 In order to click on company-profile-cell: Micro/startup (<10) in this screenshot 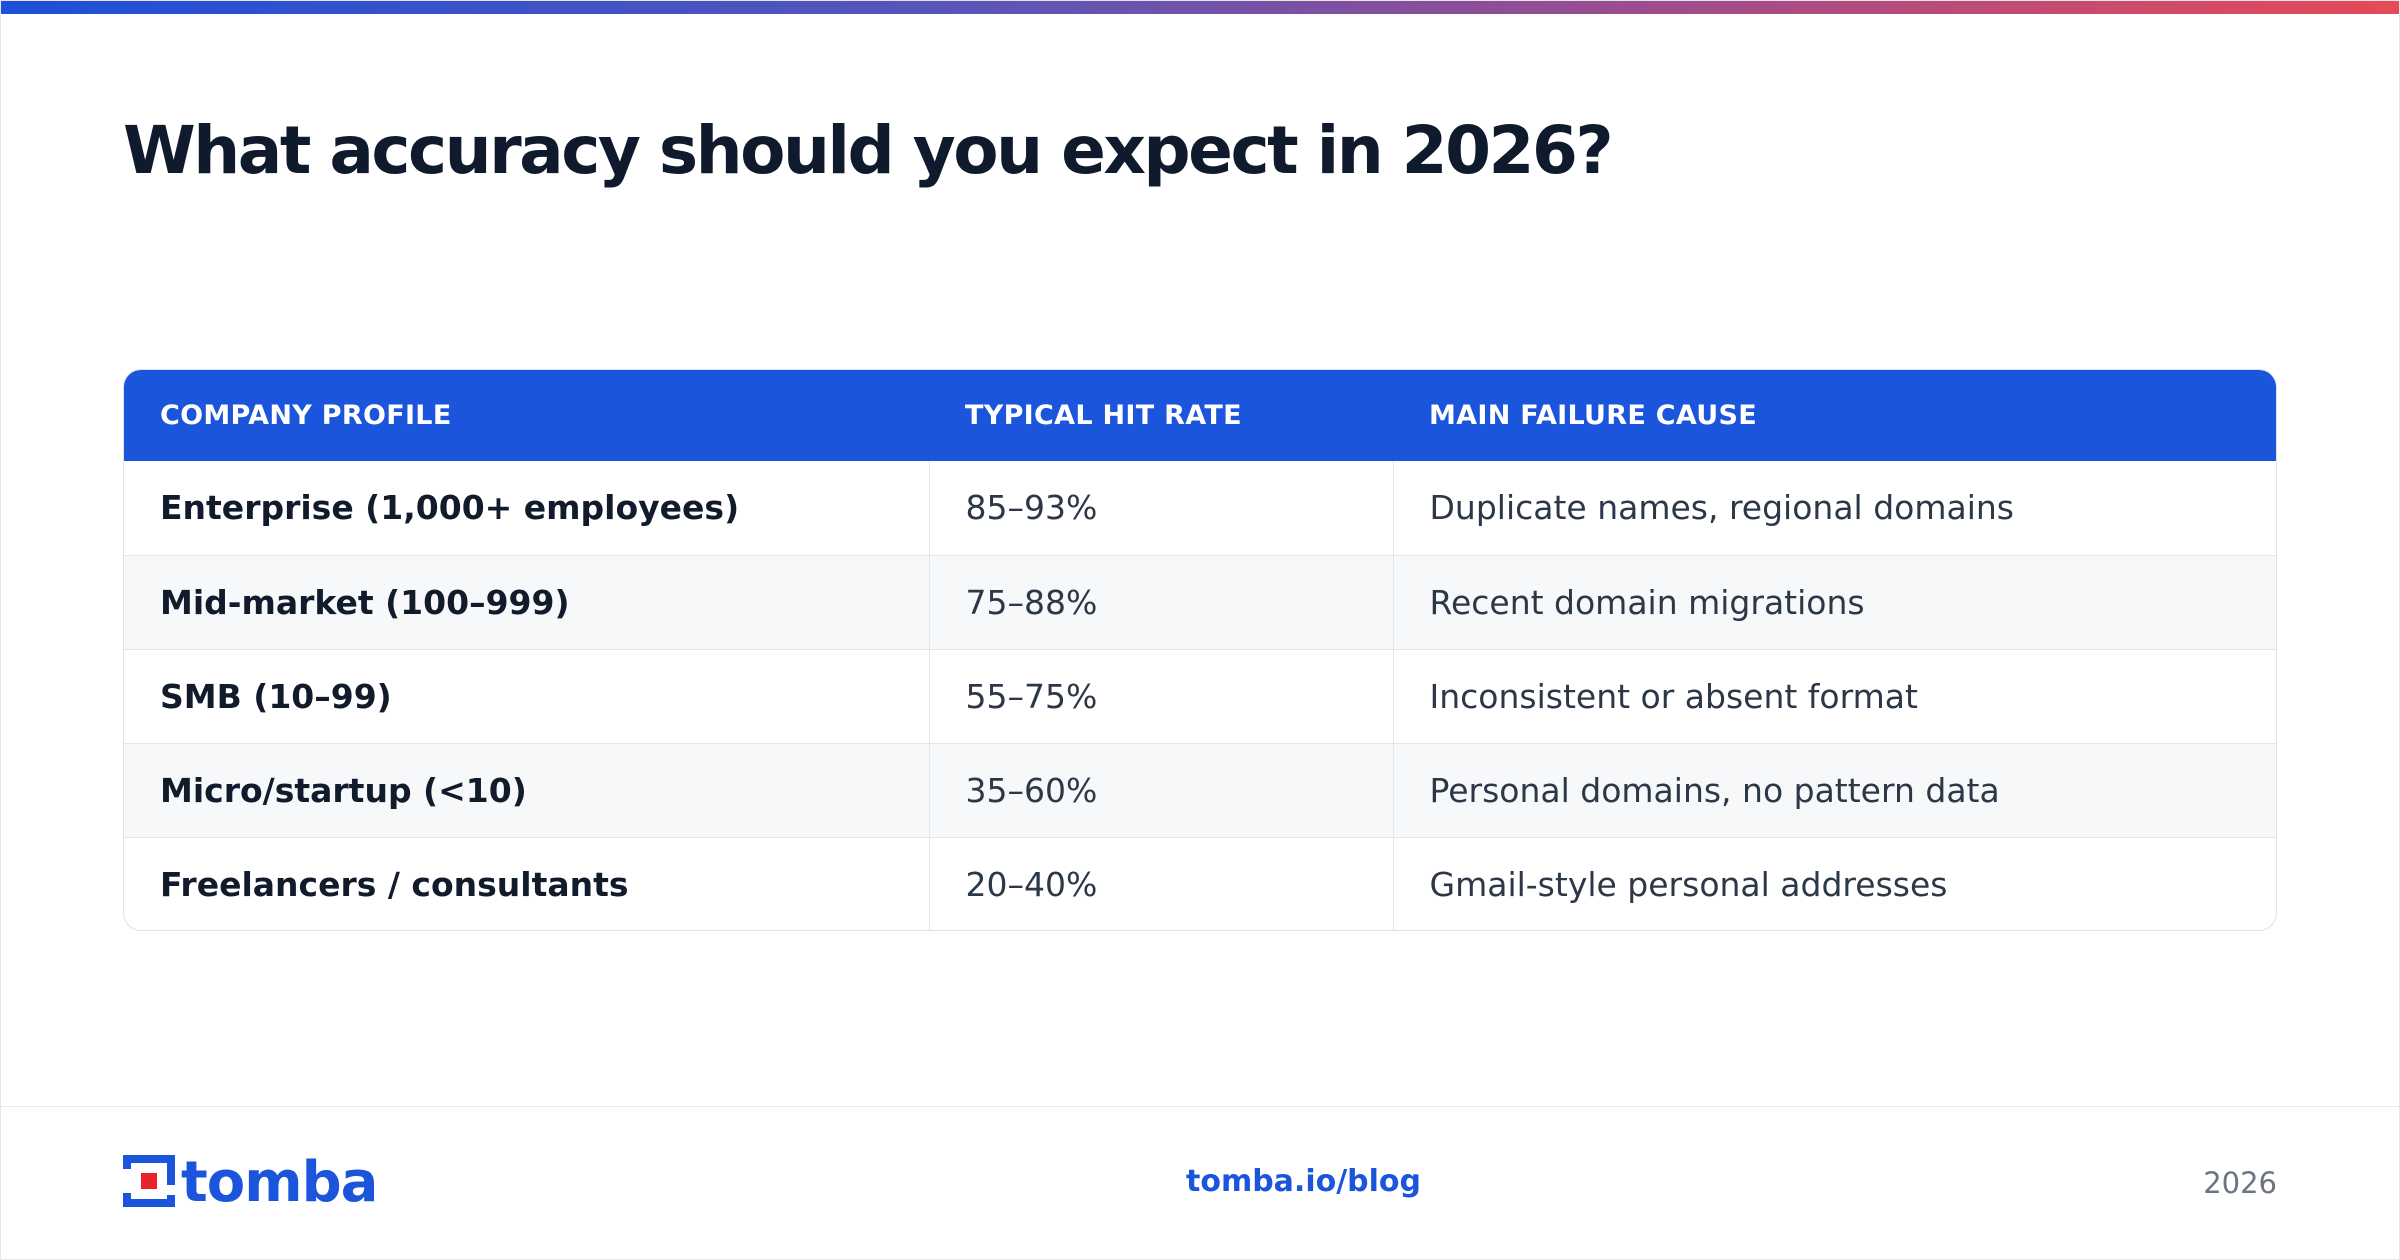, I will do `click(526, 789)`.